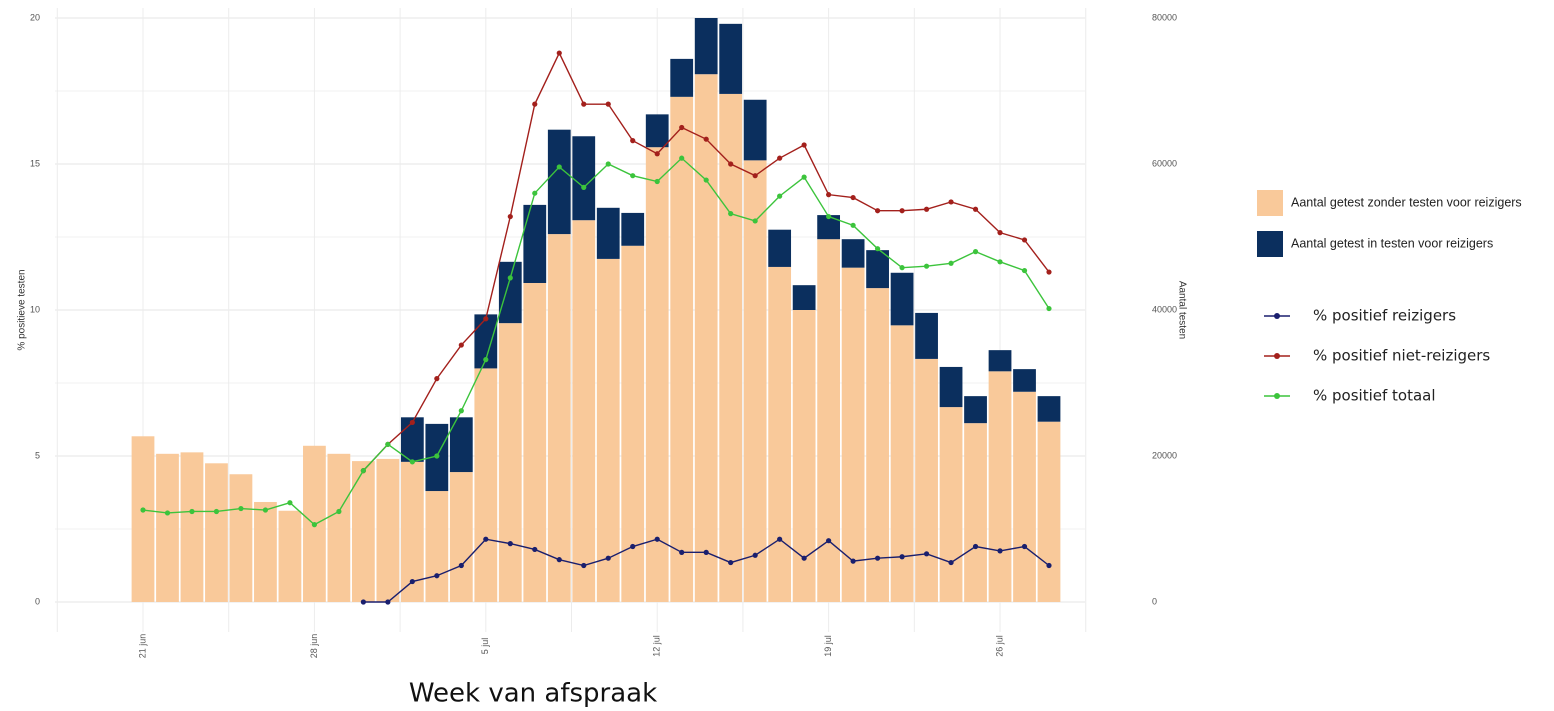 The width and height of the screenshot is (1554, 711). I want to click on y2-tick-label: 20000, so click(1164, 455).